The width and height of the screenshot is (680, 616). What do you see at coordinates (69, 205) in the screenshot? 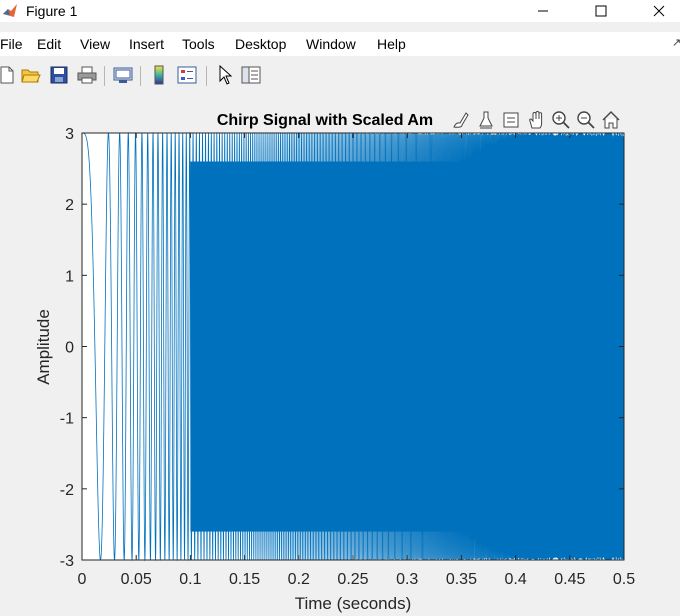
I see `y-tick-label: 2` at bounding box center [69, 205].